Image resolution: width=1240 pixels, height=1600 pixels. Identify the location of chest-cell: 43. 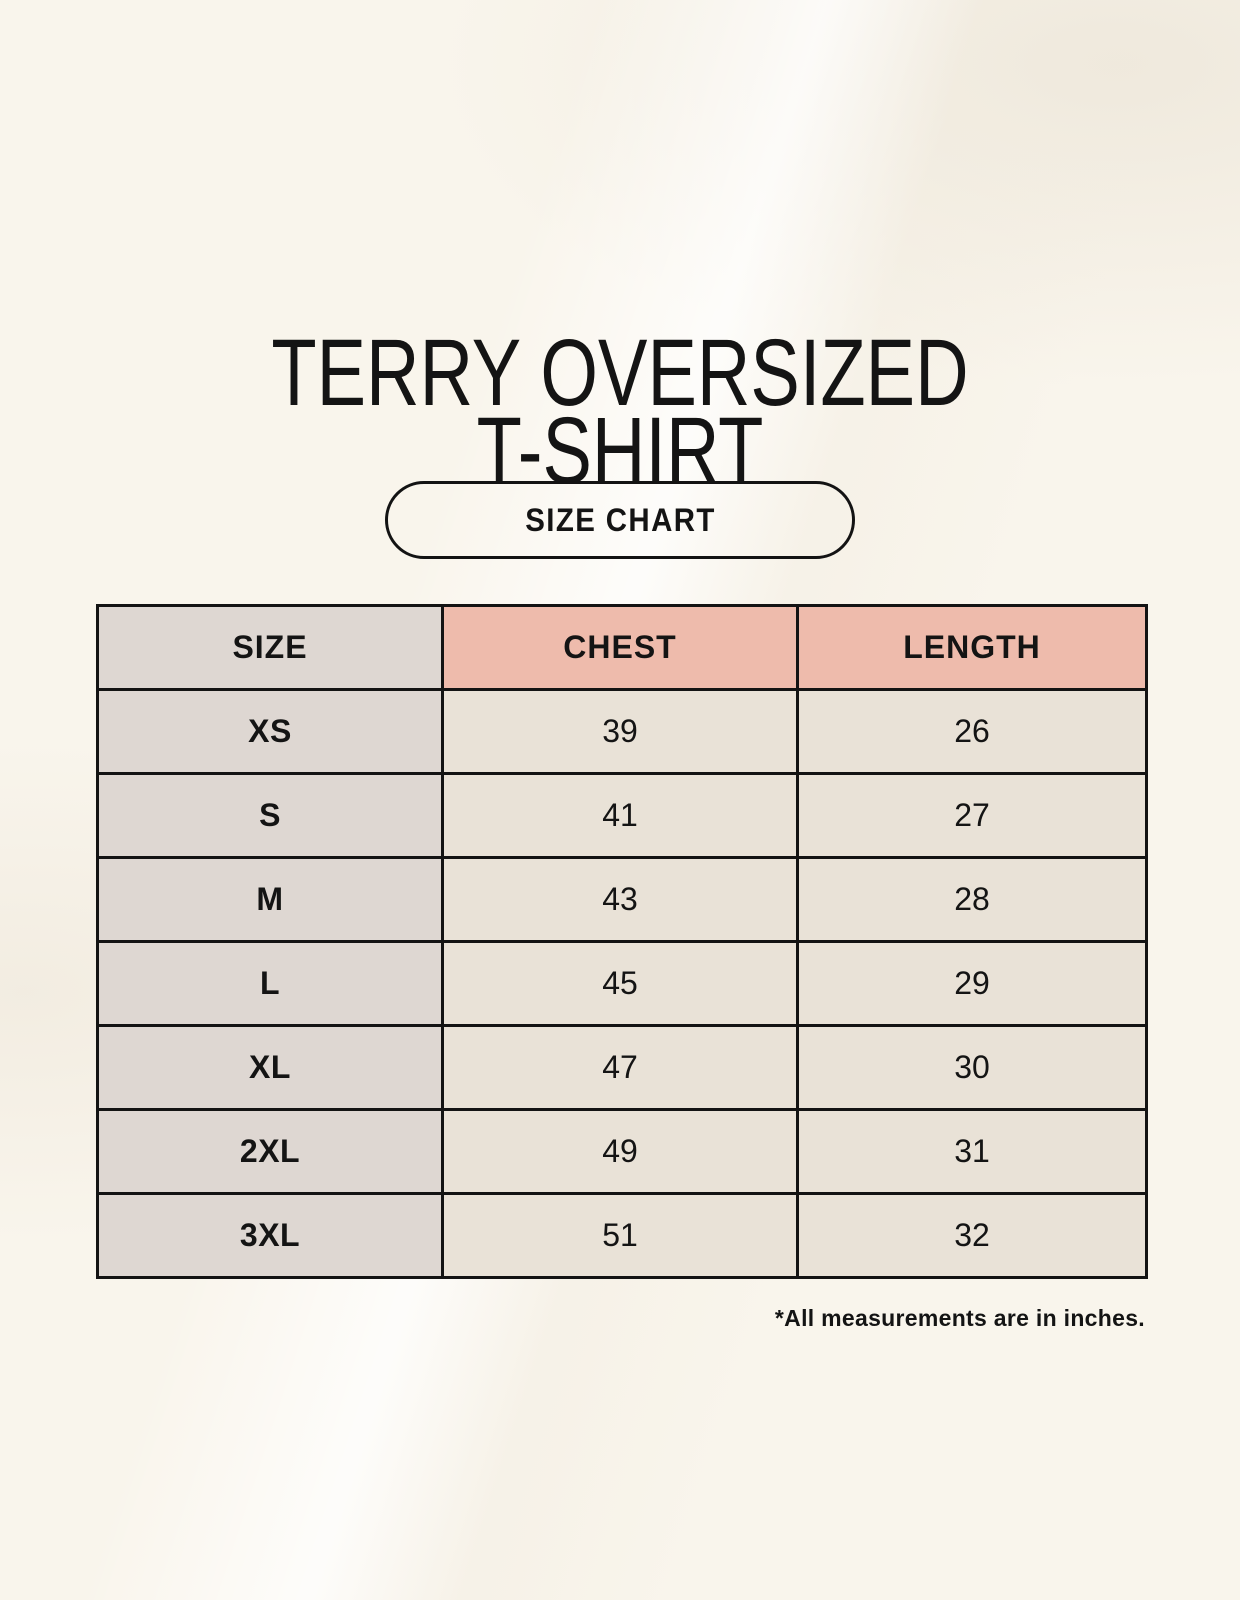
(620, 899).